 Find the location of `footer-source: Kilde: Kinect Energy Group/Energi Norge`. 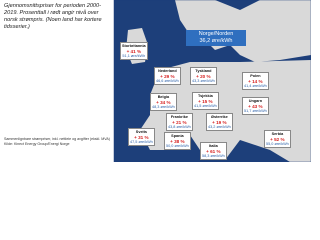

footer-source: Kilde: Kinect Energy Group/Energi Norge is located at coordinates (37, 144).